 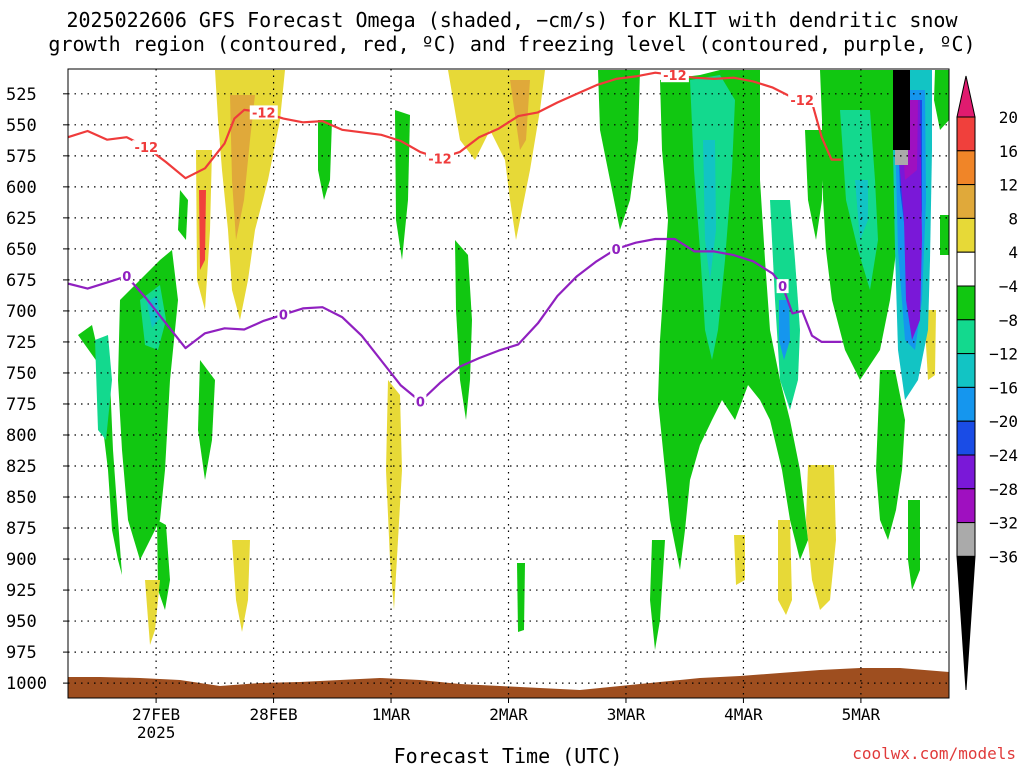 I want to click on colorbar-label: −4, so click(x=1008, y=286).